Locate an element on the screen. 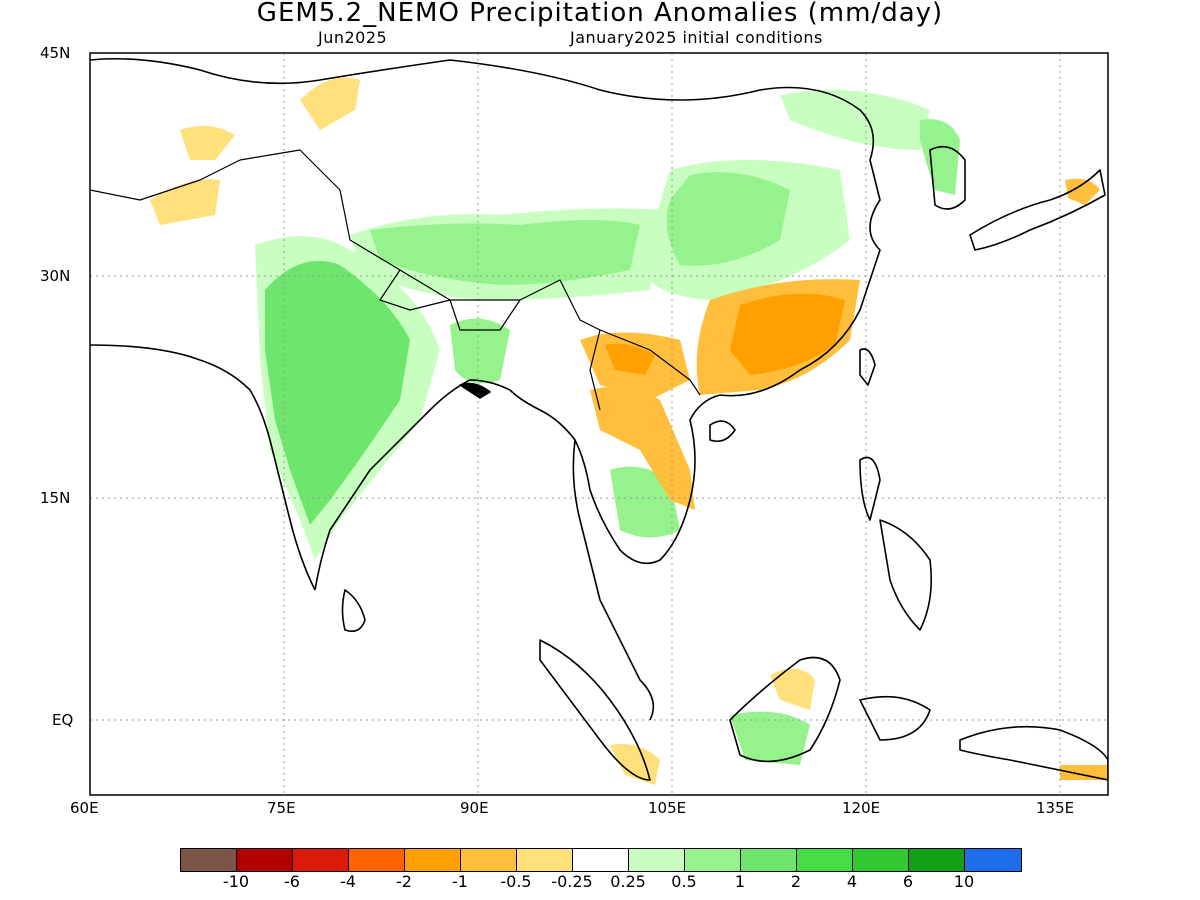 This screenshot has width=1200, height=900. legend-label-6: -0.25 is located at coordinates (572, 881).